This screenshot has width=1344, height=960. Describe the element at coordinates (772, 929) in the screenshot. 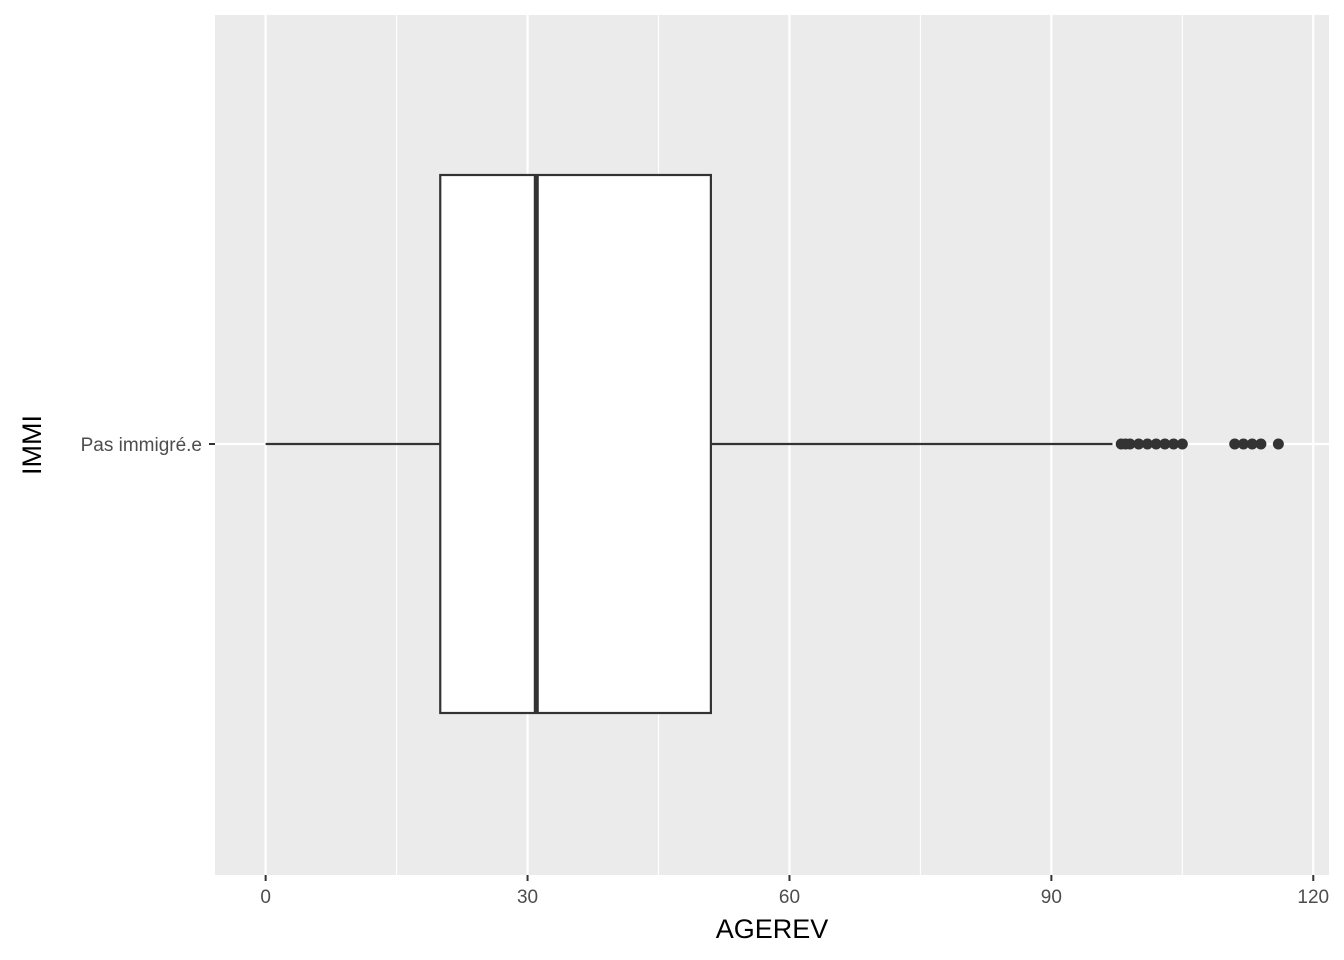

I see `x-axis-title: AGEREV` at that location.